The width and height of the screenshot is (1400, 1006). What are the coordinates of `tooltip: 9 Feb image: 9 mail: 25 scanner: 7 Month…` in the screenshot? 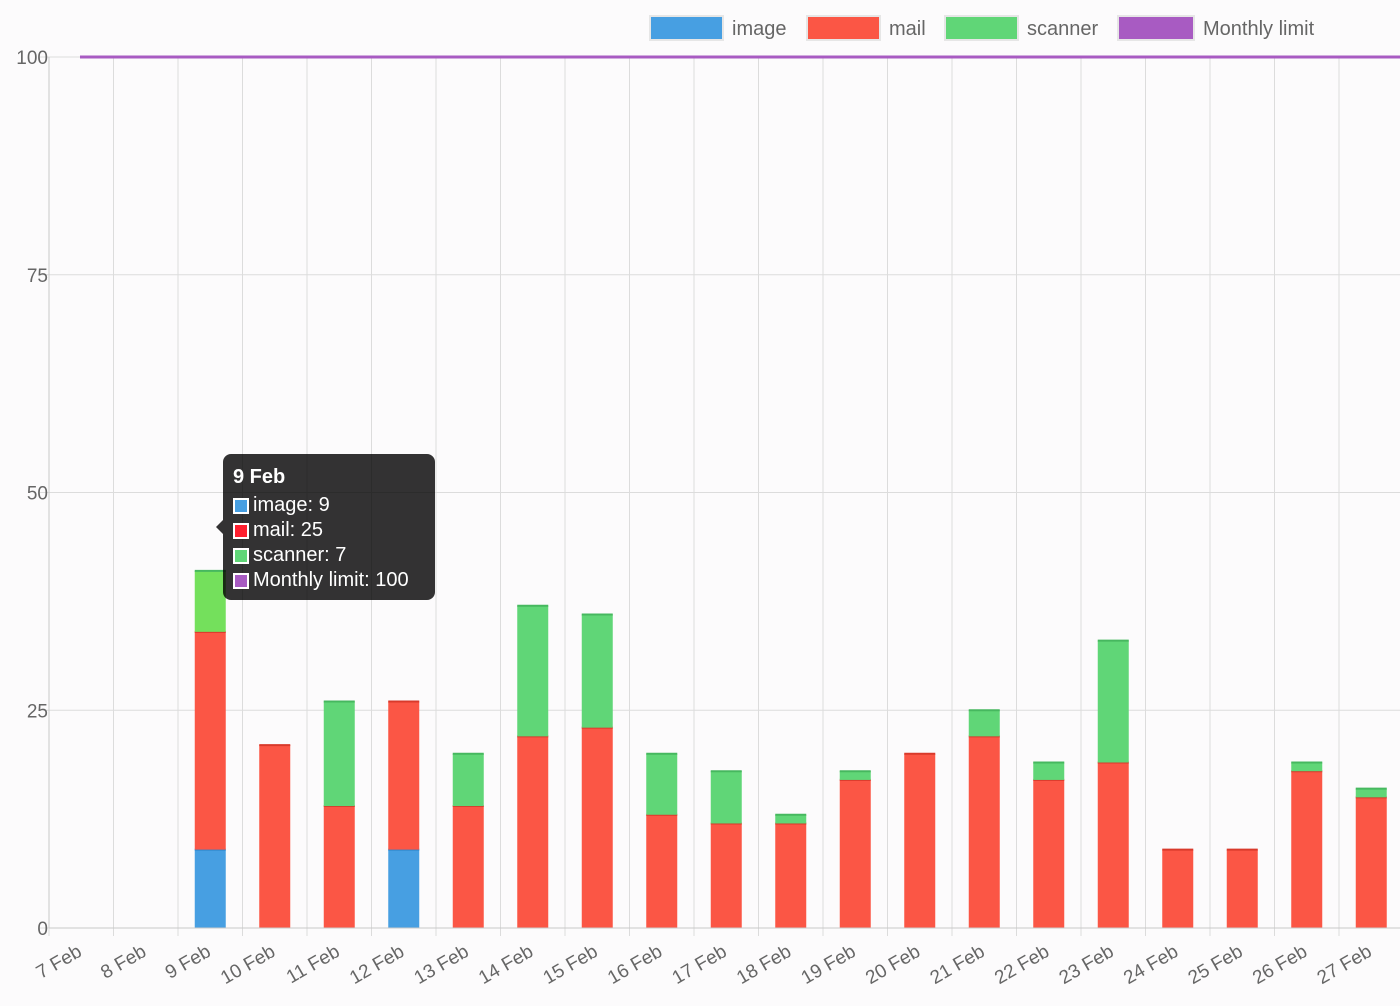 It's located at (325, 527).